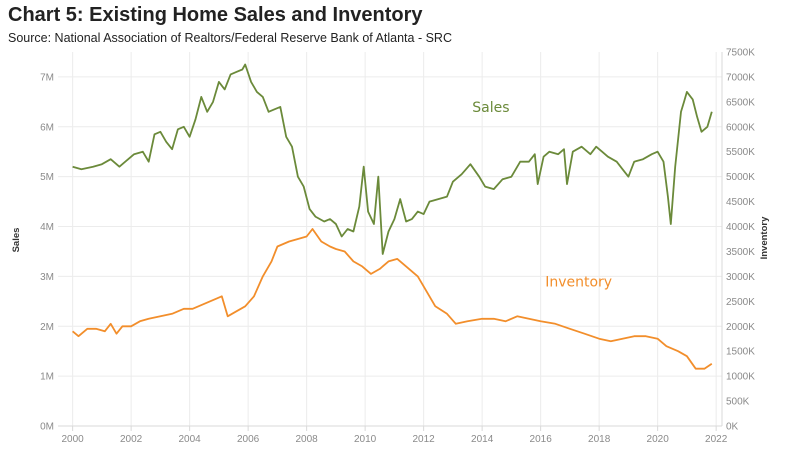 The width and height of the screenshot is (795, 463). What do you see at coordinates (490, 108) in the screenshot?
I see `series-label-sales: Sales` at bounding box center [490, 108].